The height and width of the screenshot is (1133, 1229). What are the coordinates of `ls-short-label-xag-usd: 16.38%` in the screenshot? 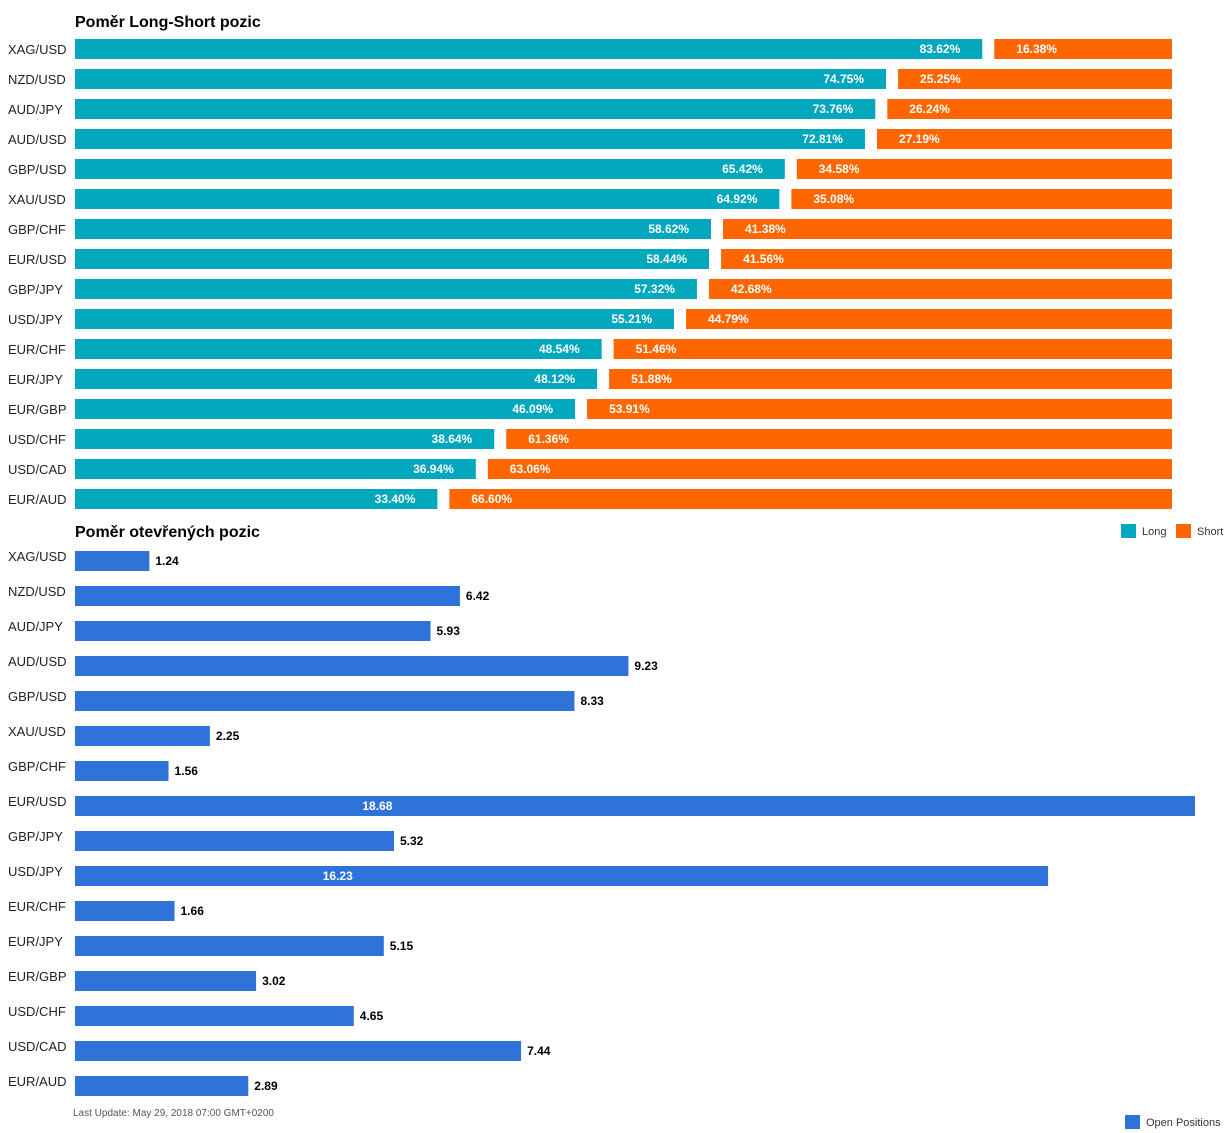 It's located at (1036, 49).